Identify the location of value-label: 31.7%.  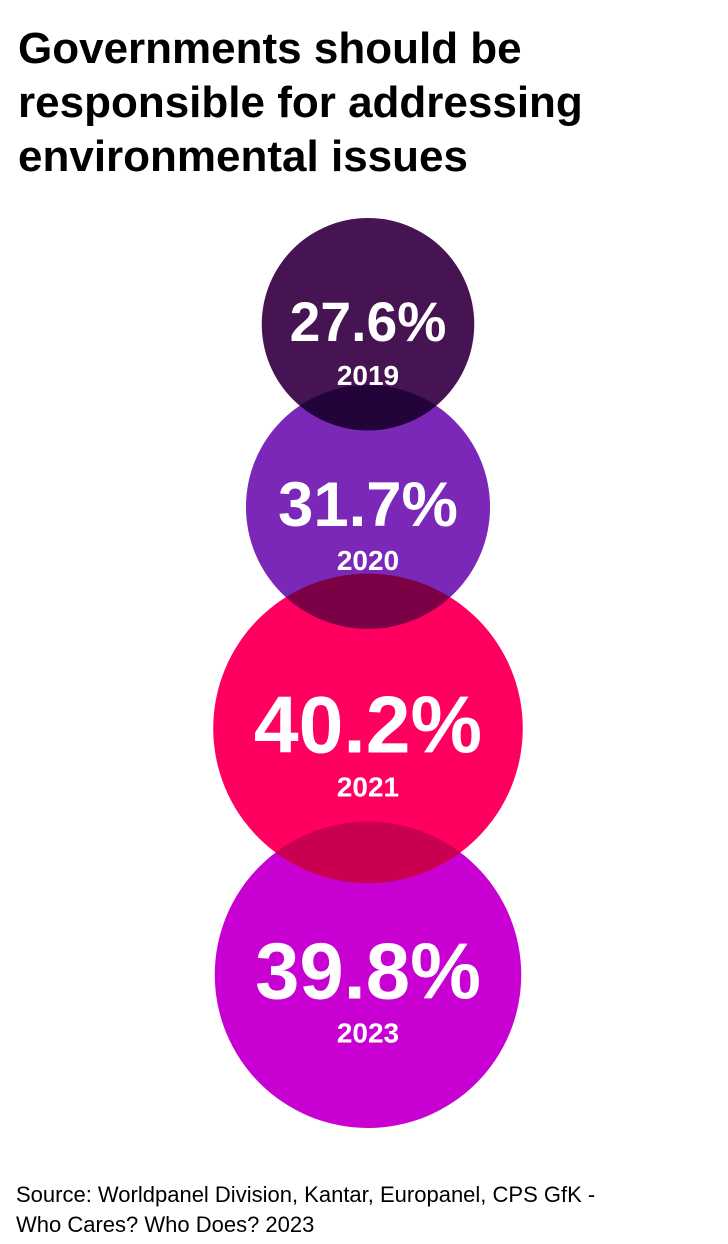
(368, 505).